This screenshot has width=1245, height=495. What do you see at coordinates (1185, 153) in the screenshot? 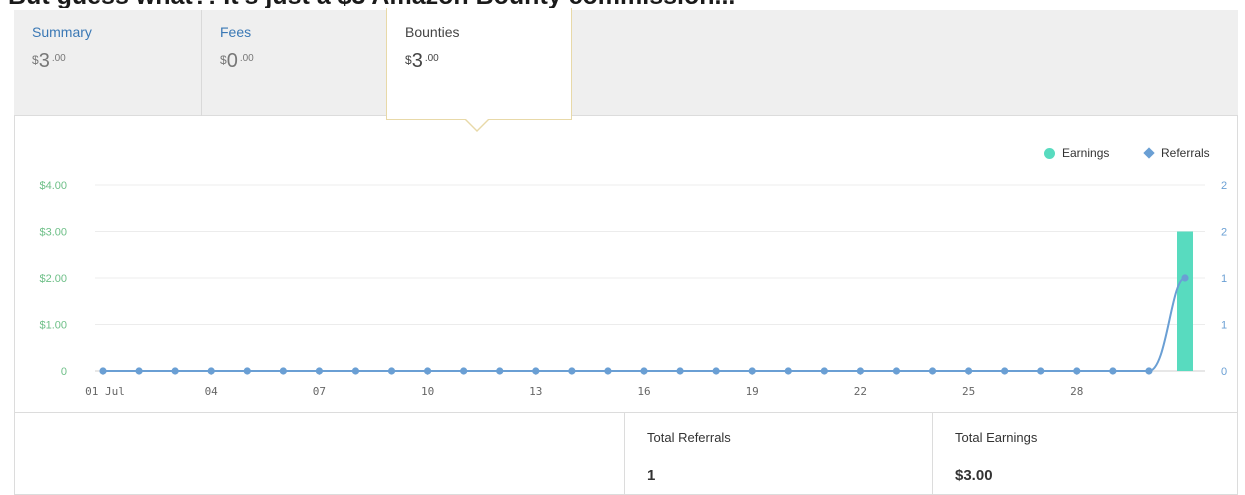
I see `legend-referrals-label: Referrals` at bounding box center [1185, 153].